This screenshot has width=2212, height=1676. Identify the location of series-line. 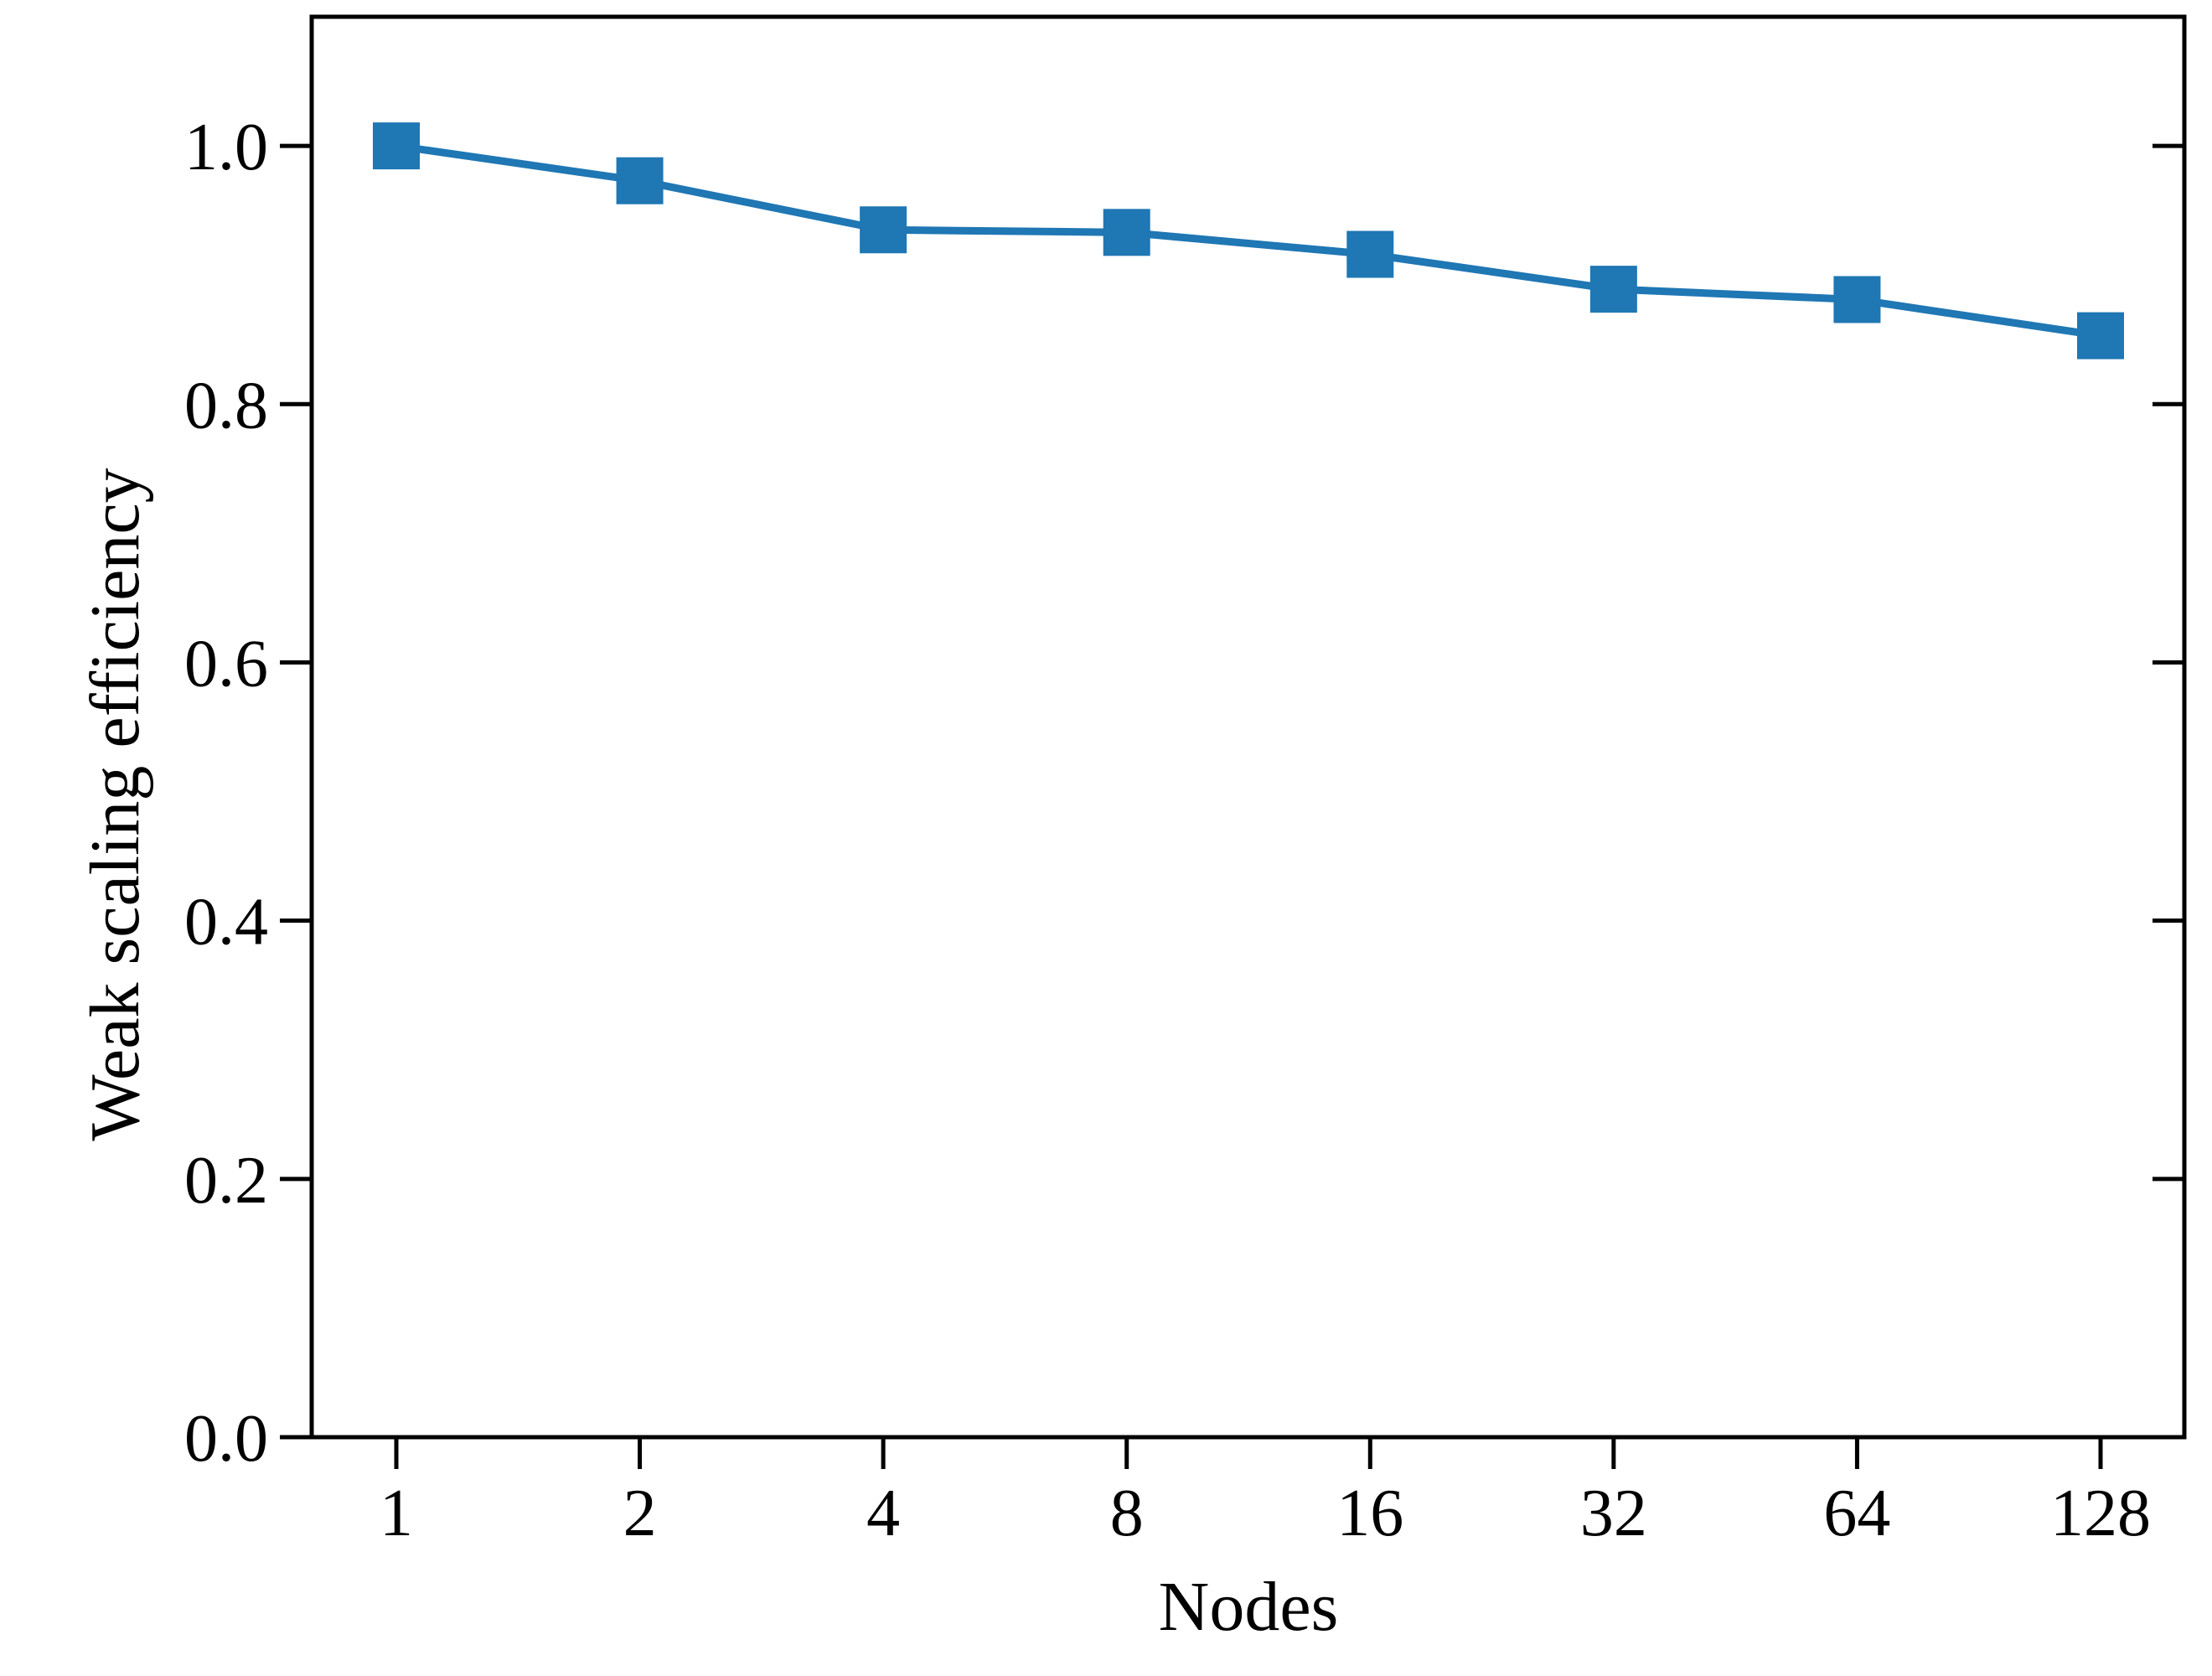
(1248, 241).